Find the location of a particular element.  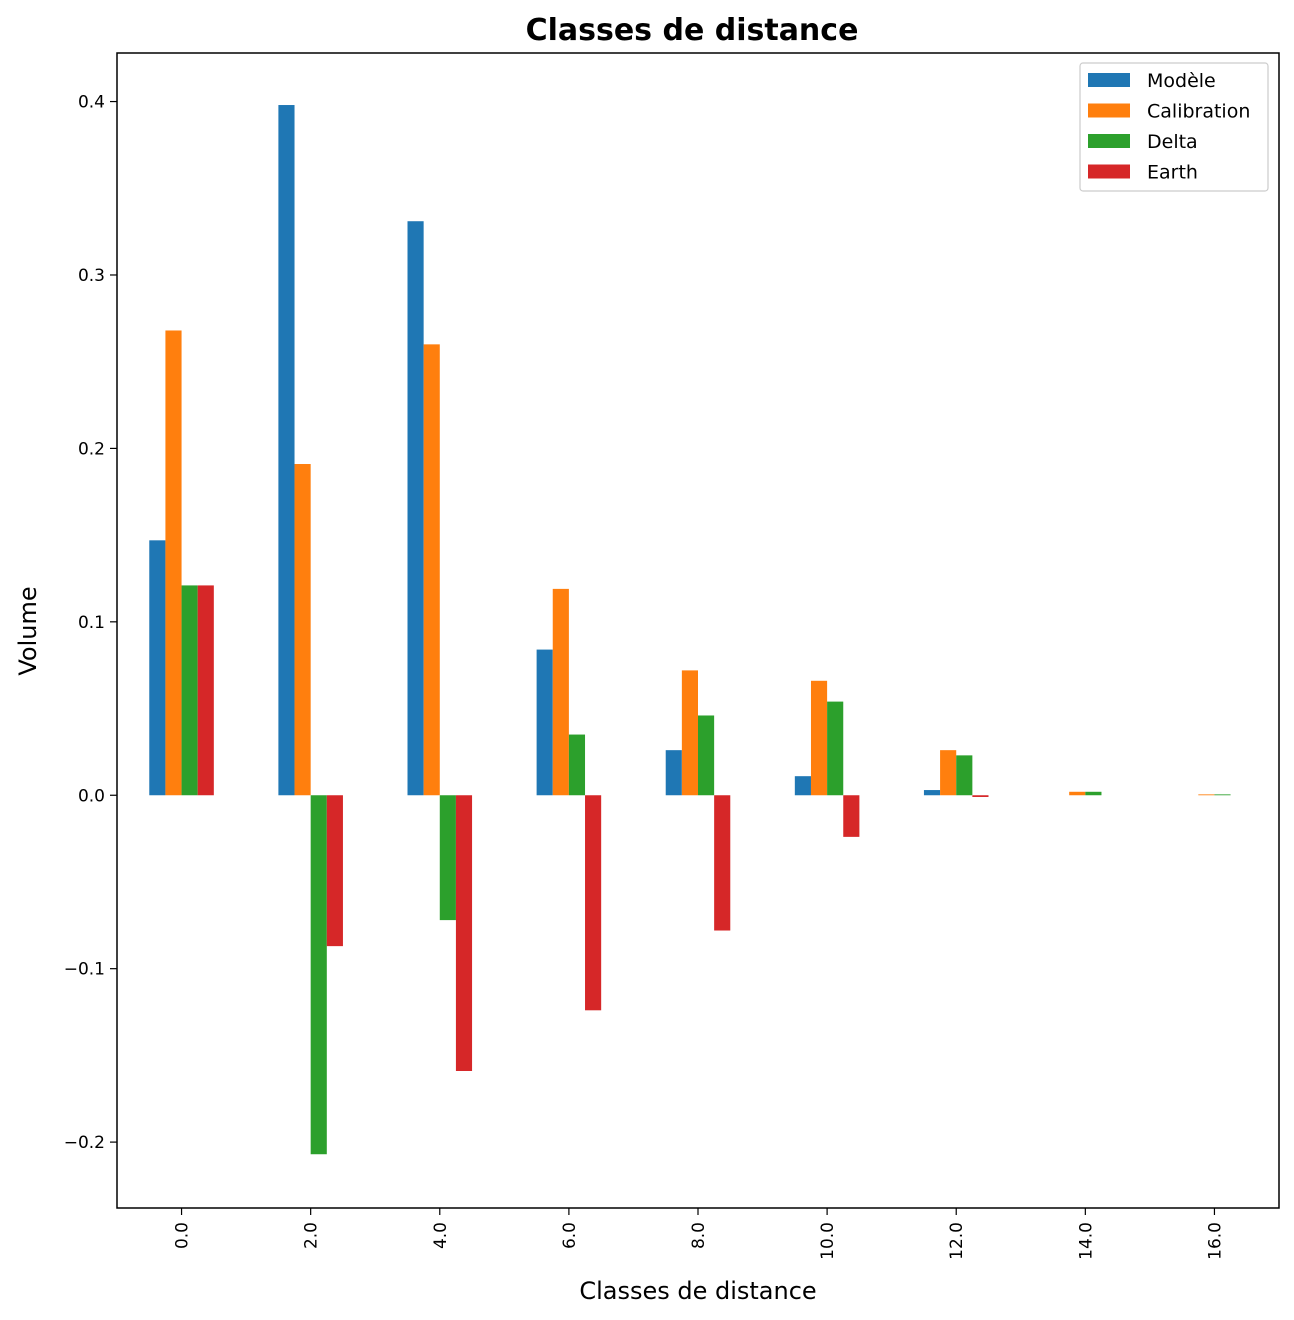

x-axis: 0.0 2.0 4.0 6.0 8.0 10.0 12.0 14.0 16.0 is located at coordinates (699, 1234).